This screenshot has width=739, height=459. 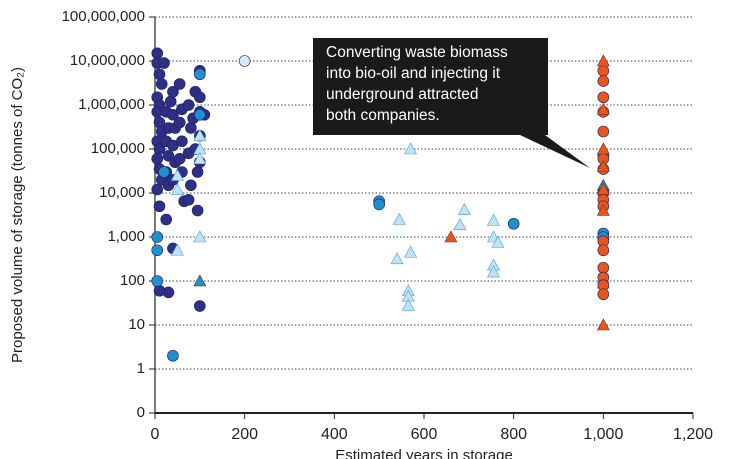 I want to click on y-tick-label: 100,000,000, so click(x=103, y=16).